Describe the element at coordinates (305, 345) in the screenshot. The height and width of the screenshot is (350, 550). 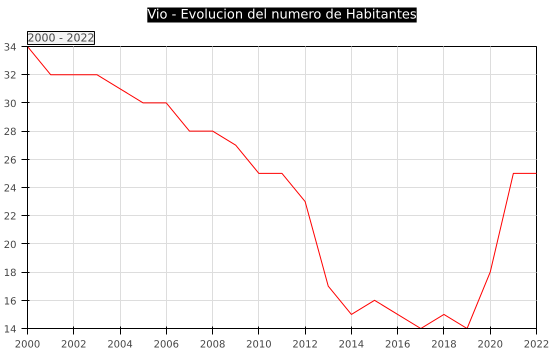
I see `x-tick-label: 2012` at that location.